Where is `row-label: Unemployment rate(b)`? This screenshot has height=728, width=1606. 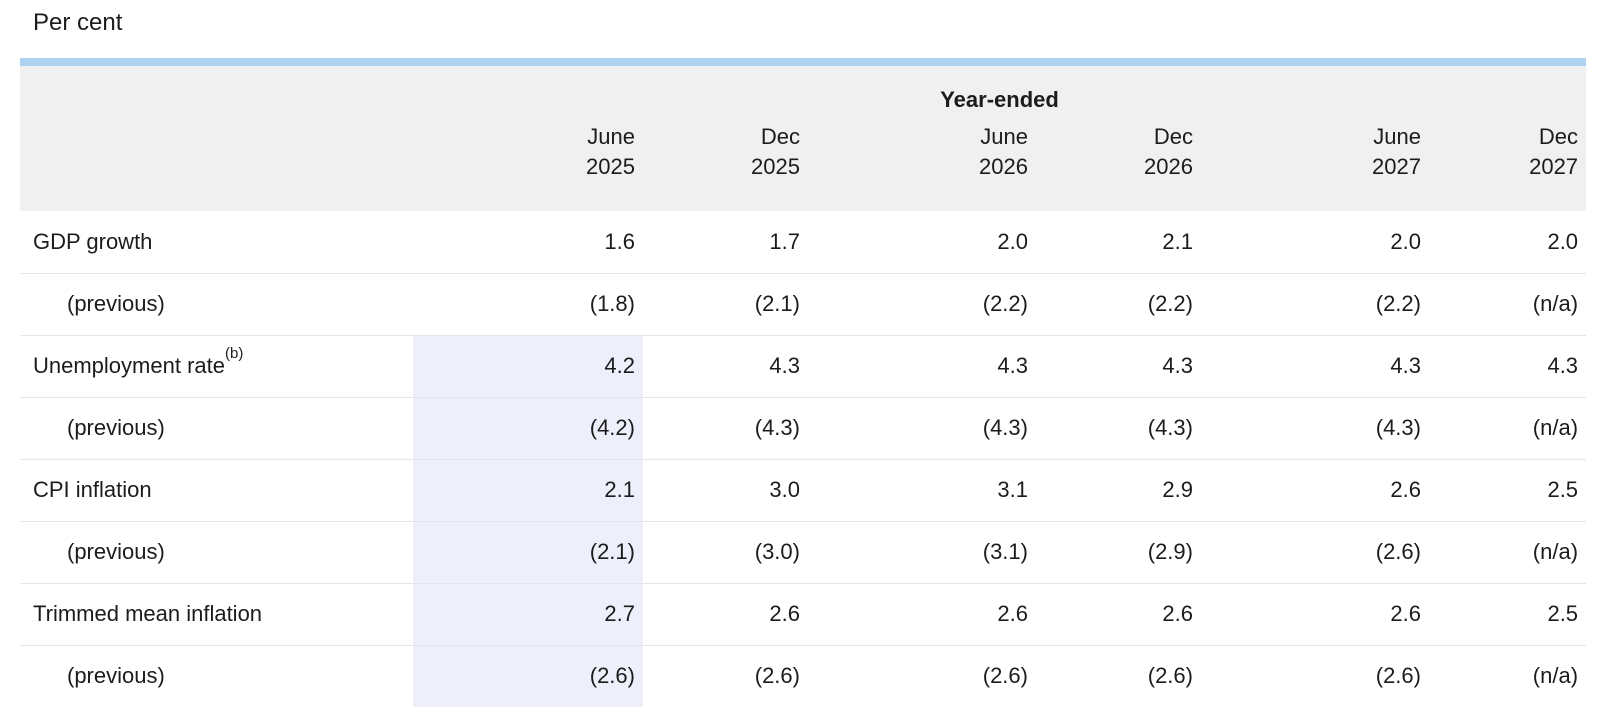
row-label: Unemployment rate(b) is located at coordinates (216, 365).